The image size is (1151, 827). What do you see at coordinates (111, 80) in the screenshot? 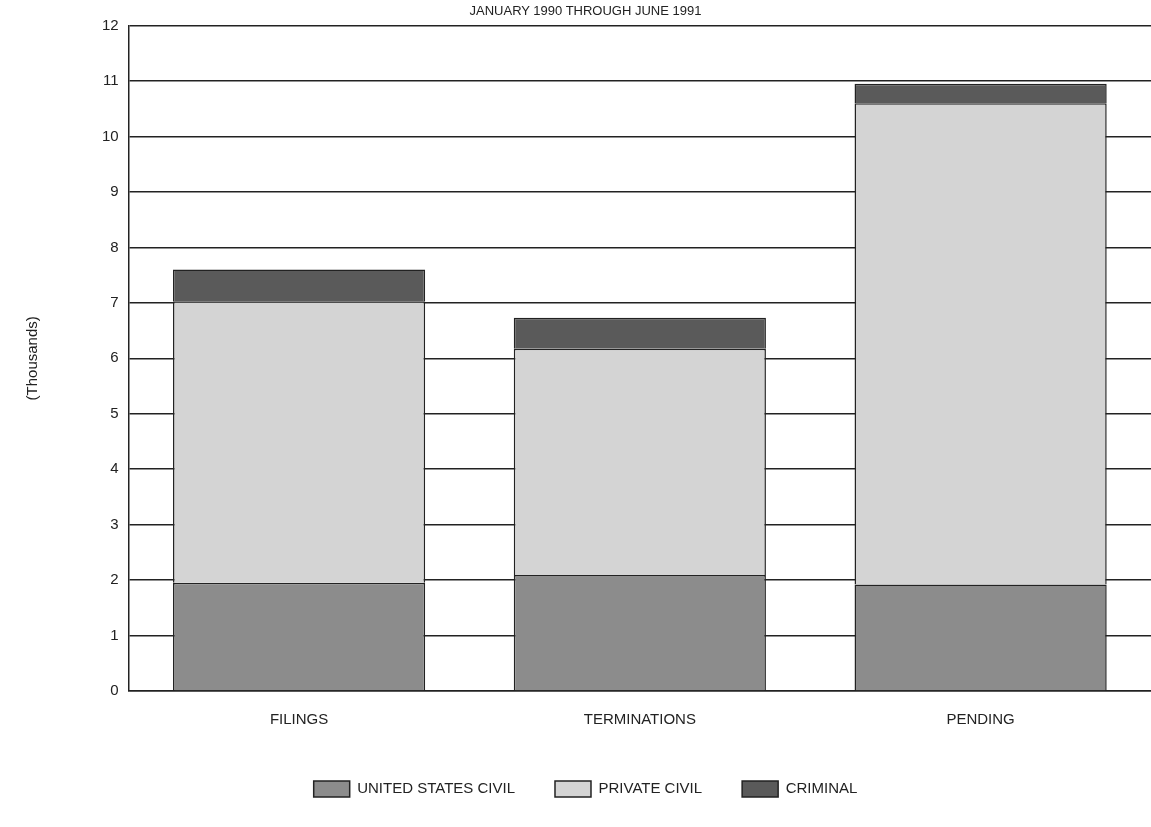
I see `y-tick-label: 11` at bounding box center [111, 80].